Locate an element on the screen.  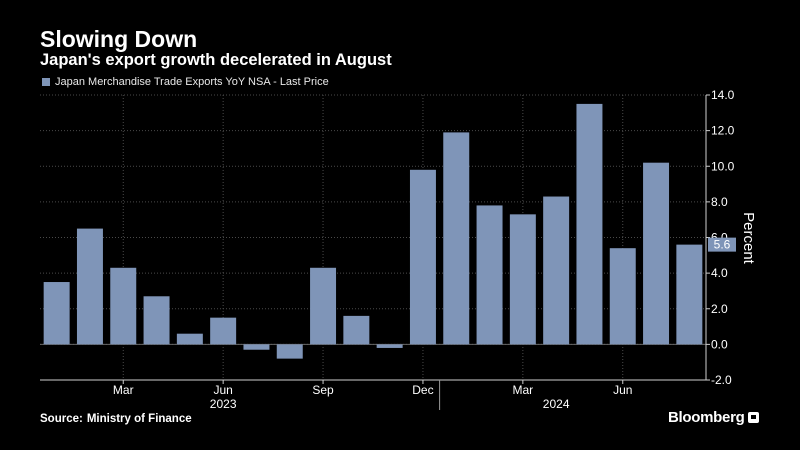
chart-title: Slowing Down is located at coordinates (119, 39).